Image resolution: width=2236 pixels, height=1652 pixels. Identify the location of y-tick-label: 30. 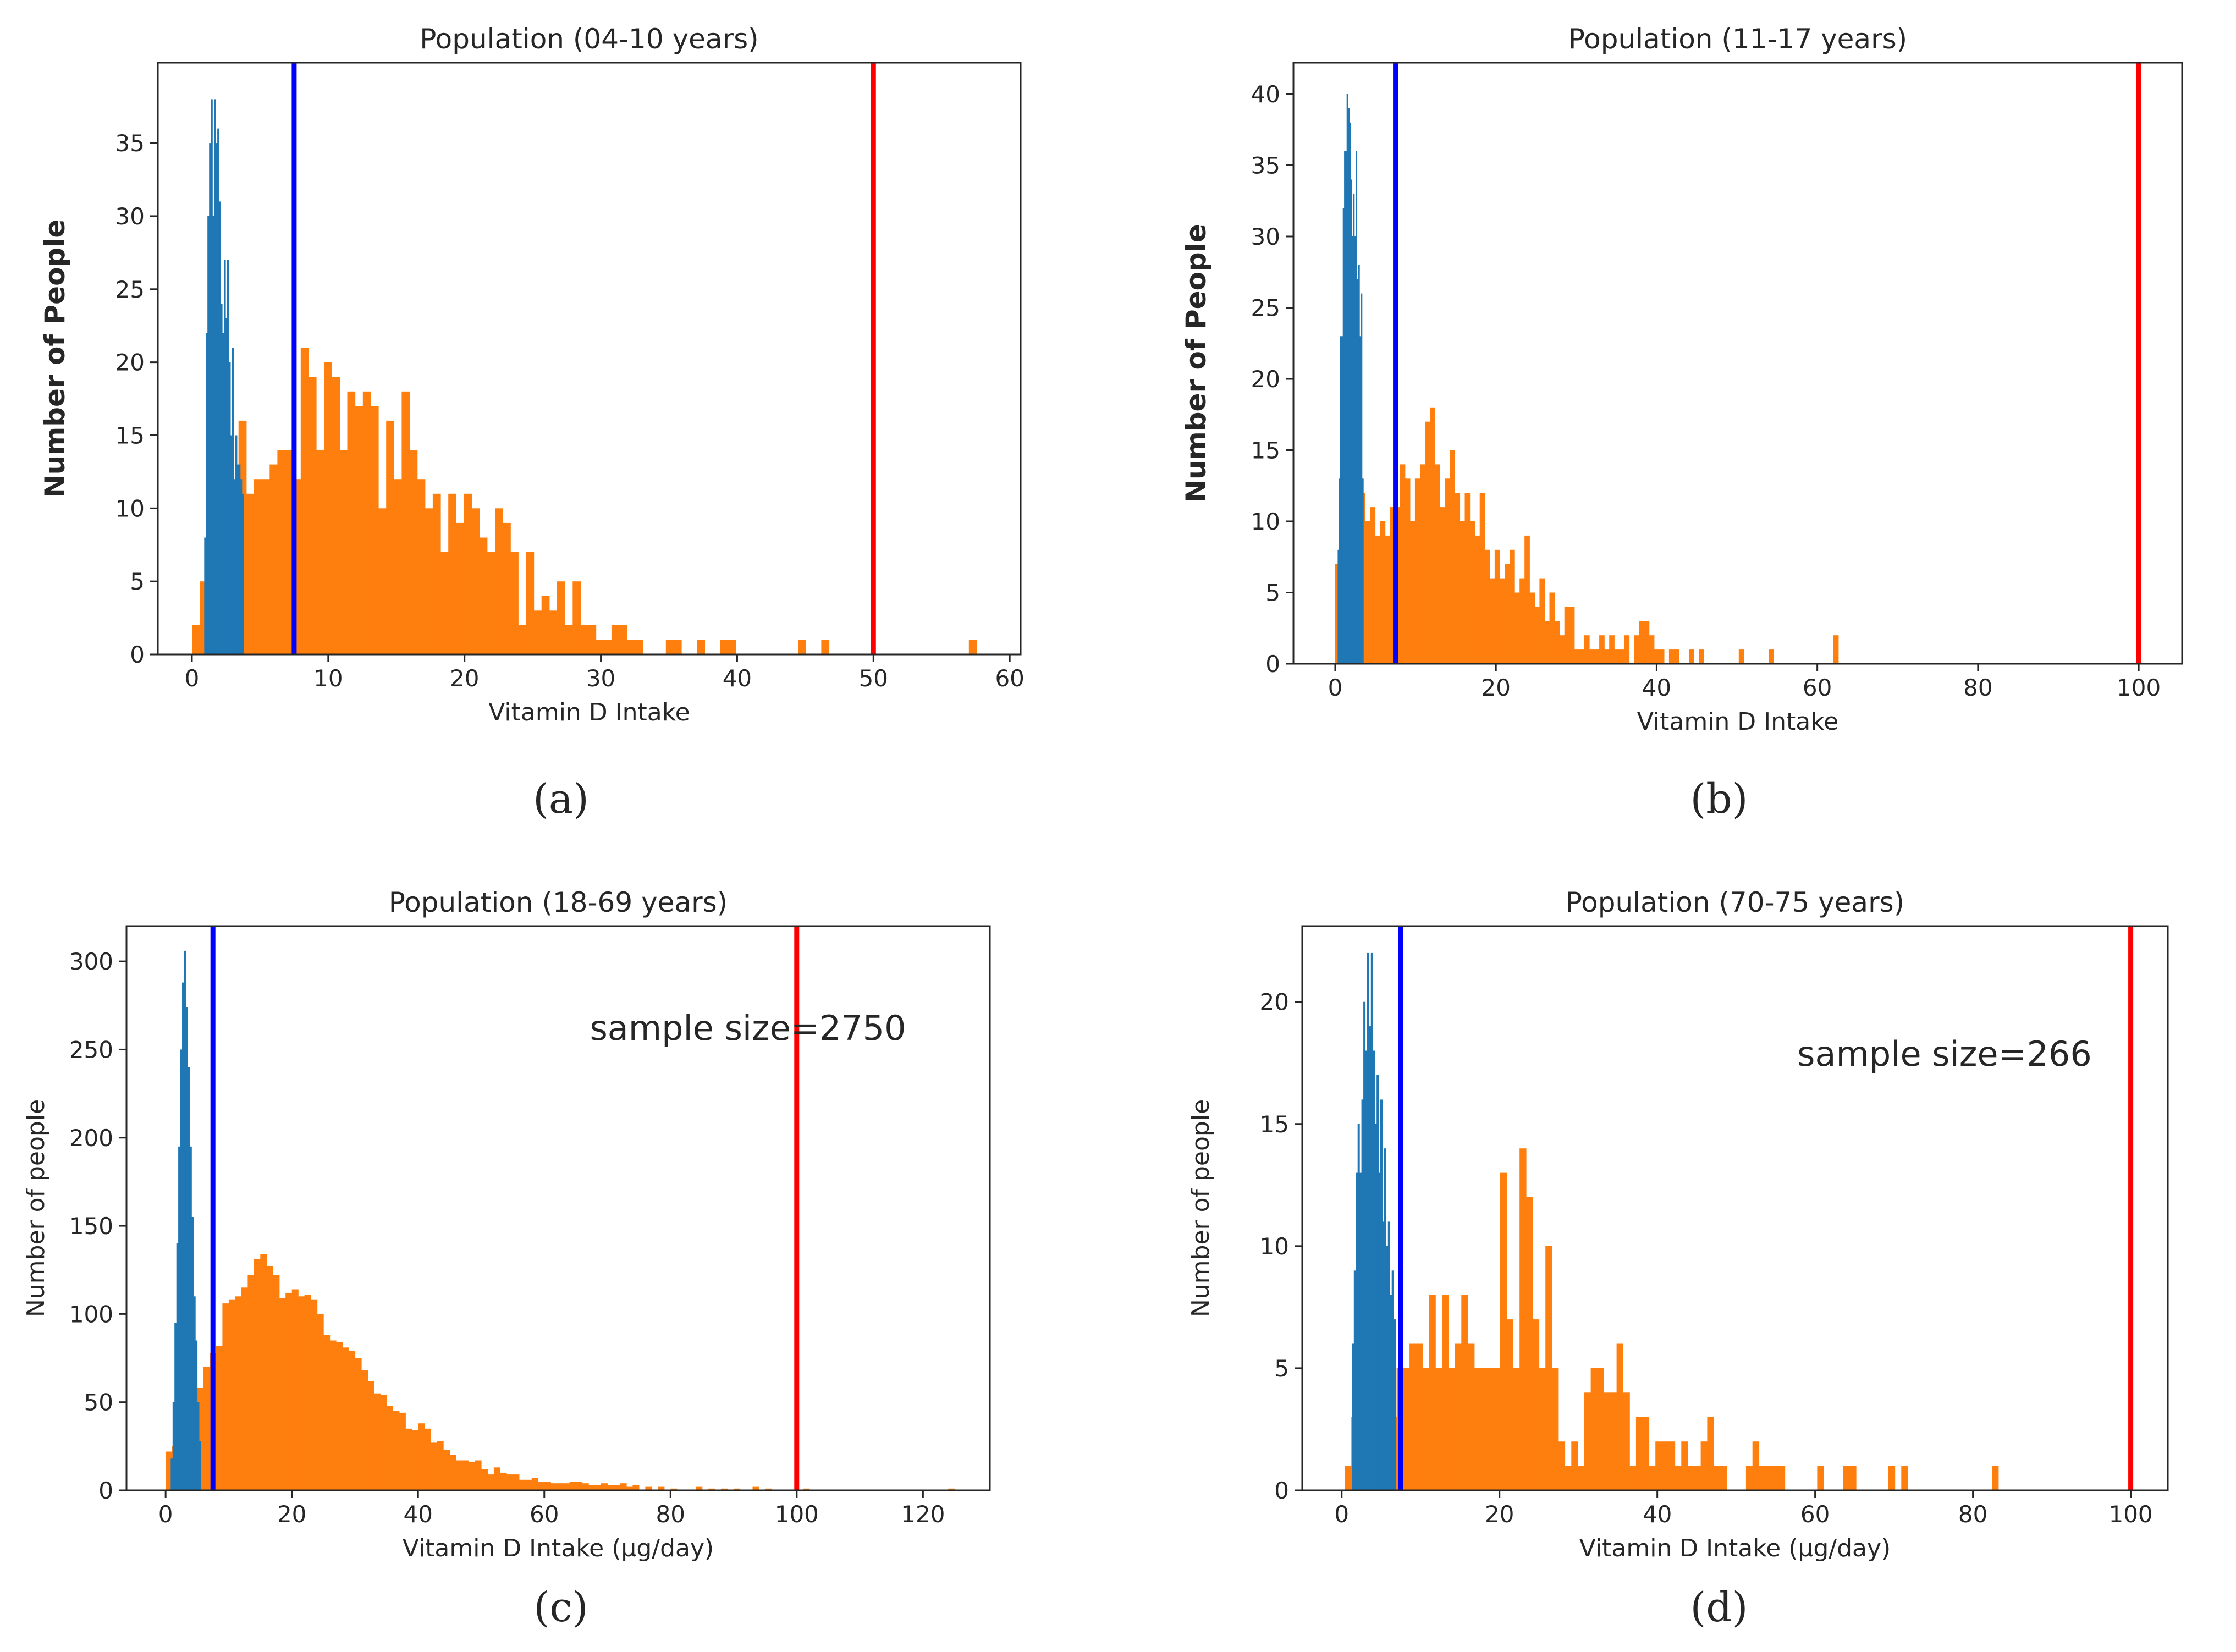
(1266, 237).